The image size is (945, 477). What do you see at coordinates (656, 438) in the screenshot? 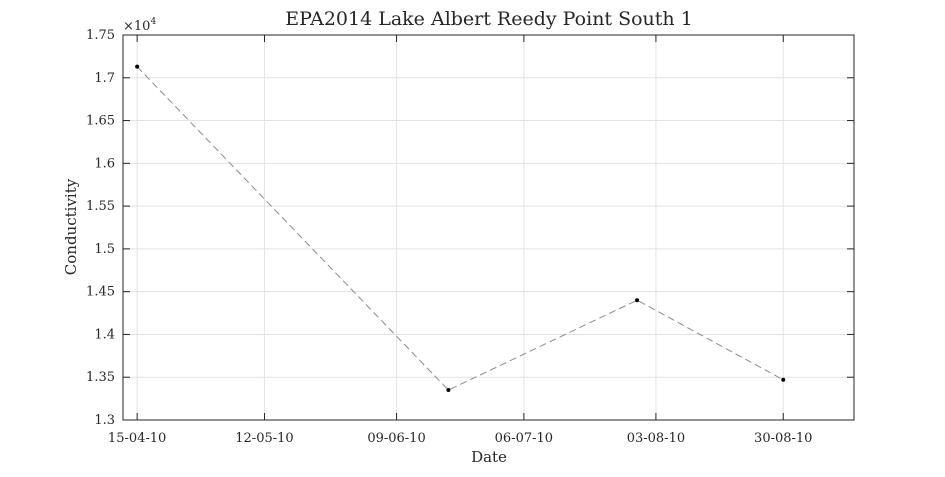
I see `x-tick-label: 03-08-10` at bounding box center [656, 438].